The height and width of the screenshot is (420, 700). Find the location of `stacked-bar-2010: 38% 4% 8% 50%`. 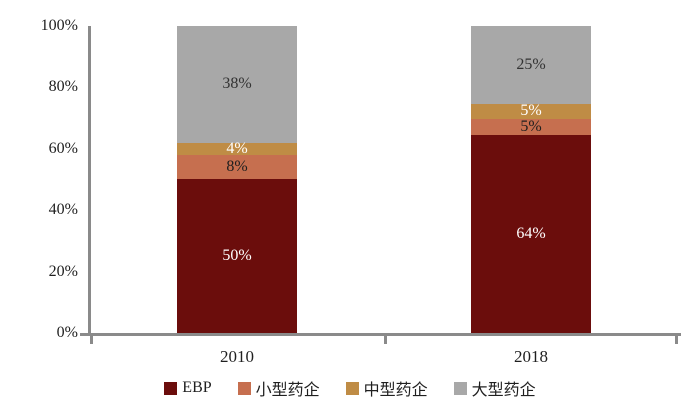

stacked-bar-2010: 38% 4% 8% 50% is located at coordinates (237, 179).